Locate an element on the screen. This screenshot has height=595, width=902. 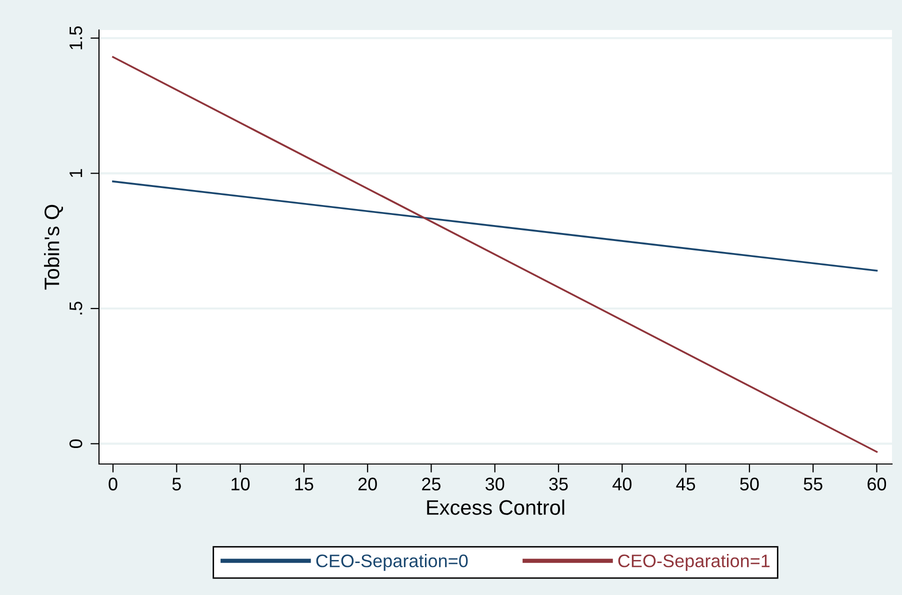
x-tick-label: 60 is located at coordinates (877, 484).